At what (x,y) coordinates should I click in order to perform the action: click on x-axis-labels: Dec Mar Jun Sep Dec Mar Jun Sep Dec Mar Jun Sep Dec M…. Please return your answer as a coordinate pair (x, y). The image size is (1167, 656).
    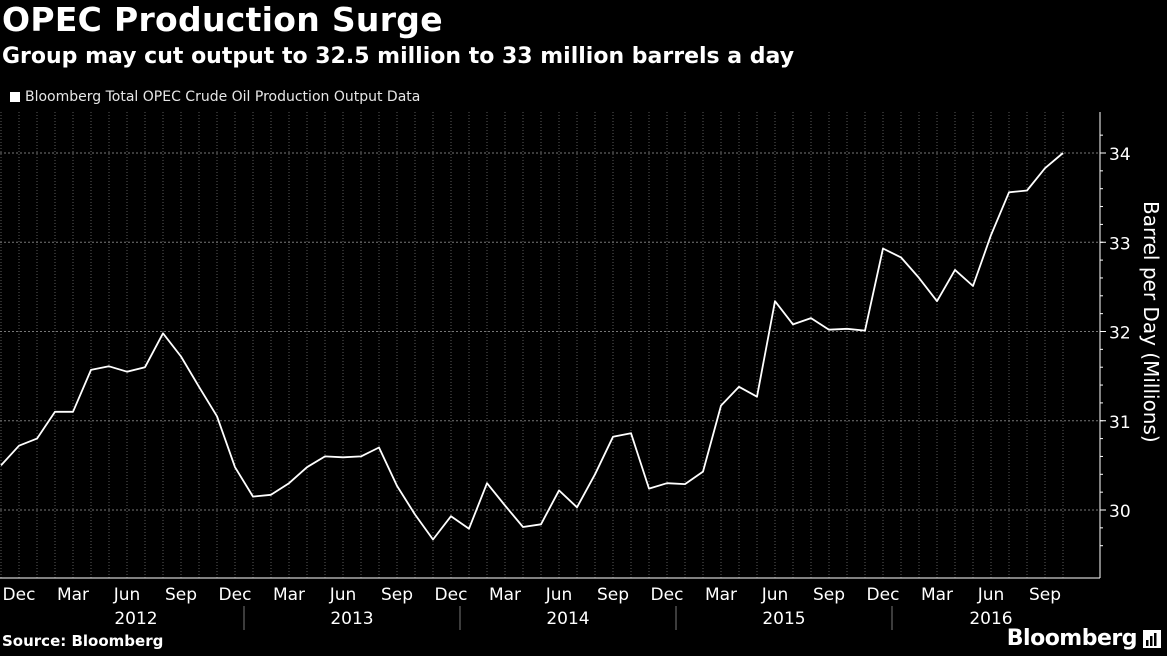
    Looking at the image, I should click on (550, 603).